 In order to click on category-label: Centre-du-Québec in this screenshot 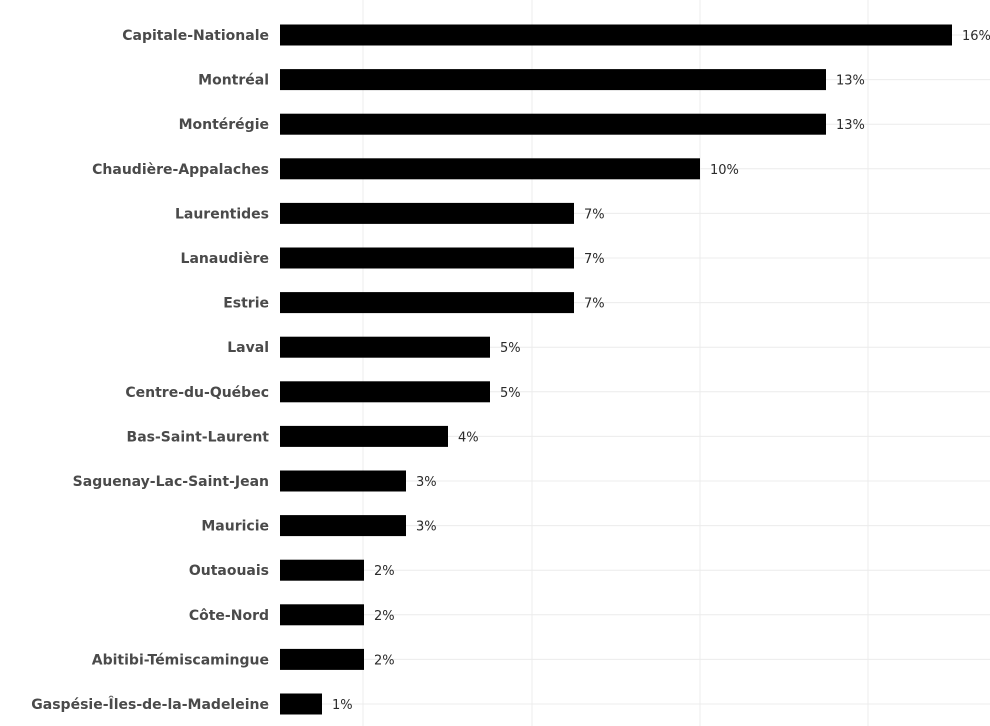, I will do `click(197, 393)`.